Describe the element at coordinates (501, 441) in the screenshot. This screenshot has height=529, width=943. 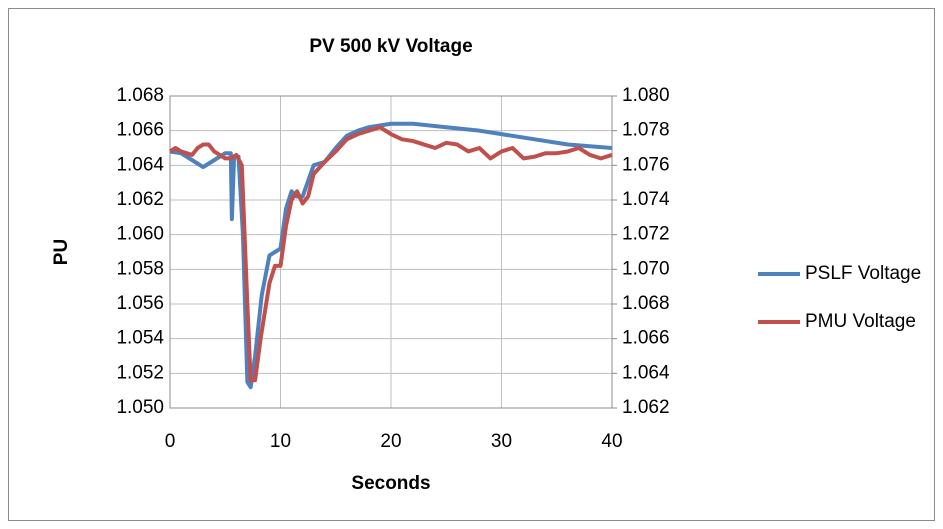
I see `x-tick-label: 30` at that location.